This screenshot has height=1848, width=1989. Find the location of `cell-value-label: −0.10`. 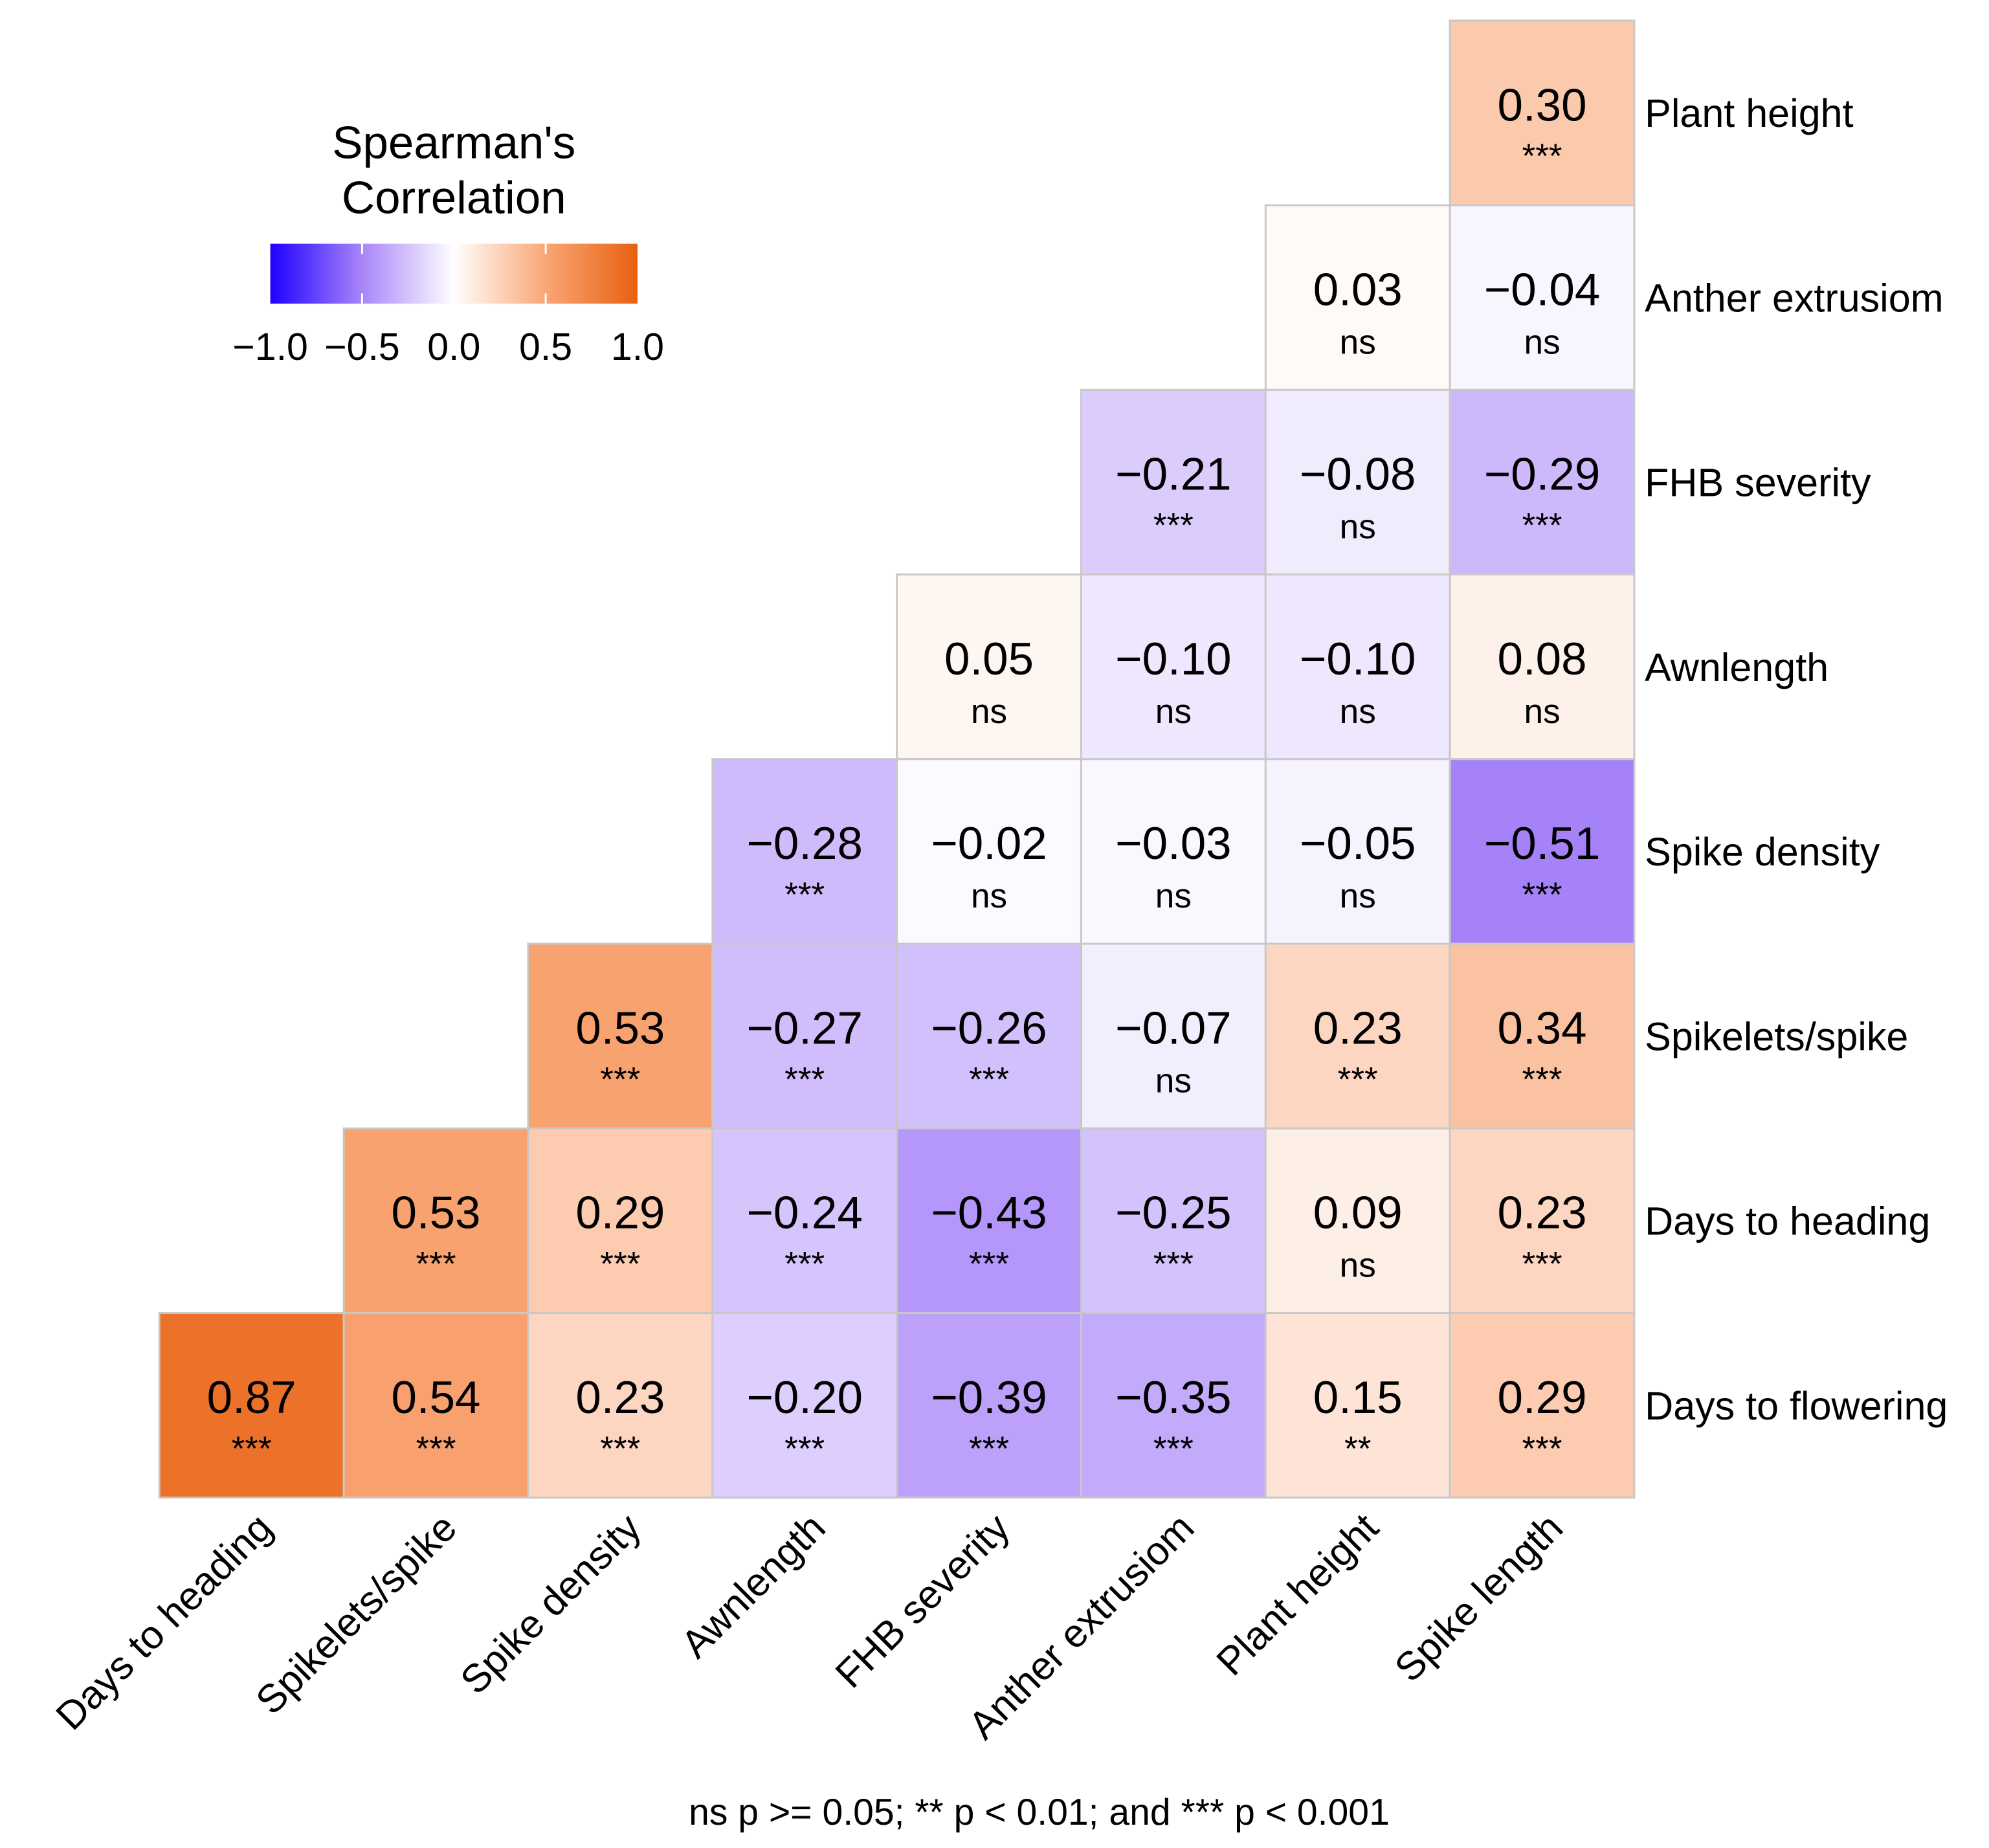

cell-value-label: −0.10 is located at coordinates (1358, 659).